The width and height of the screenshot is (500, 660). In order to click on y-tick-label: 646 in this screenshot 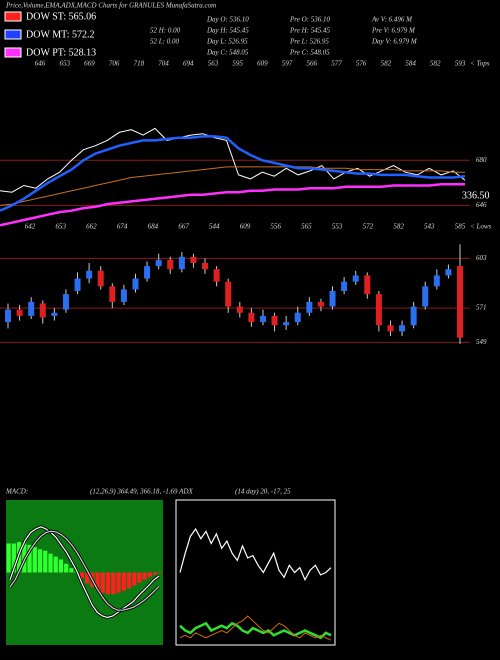, I will do `click(481, 205)`.